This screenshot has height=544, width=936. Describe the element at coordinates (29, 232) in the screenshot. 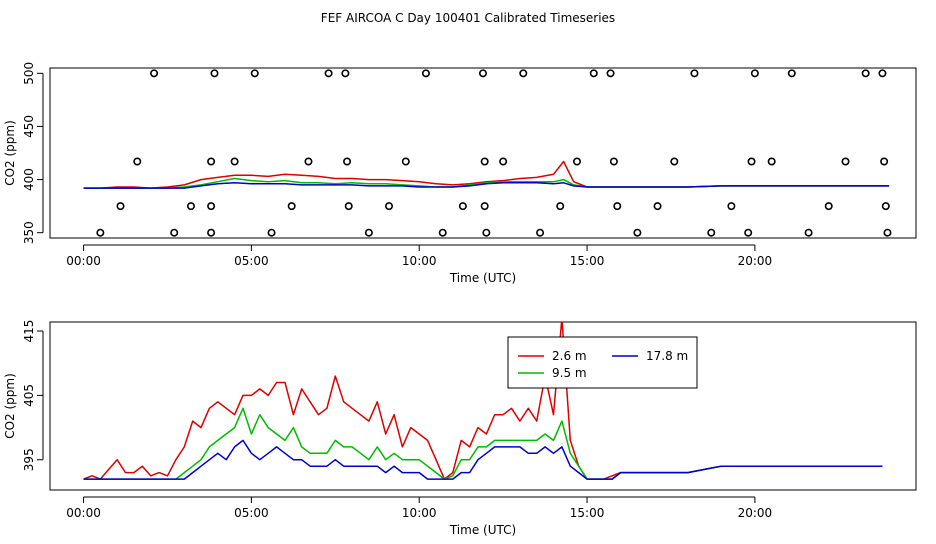

I see `y-tick-label: 350` at that location.